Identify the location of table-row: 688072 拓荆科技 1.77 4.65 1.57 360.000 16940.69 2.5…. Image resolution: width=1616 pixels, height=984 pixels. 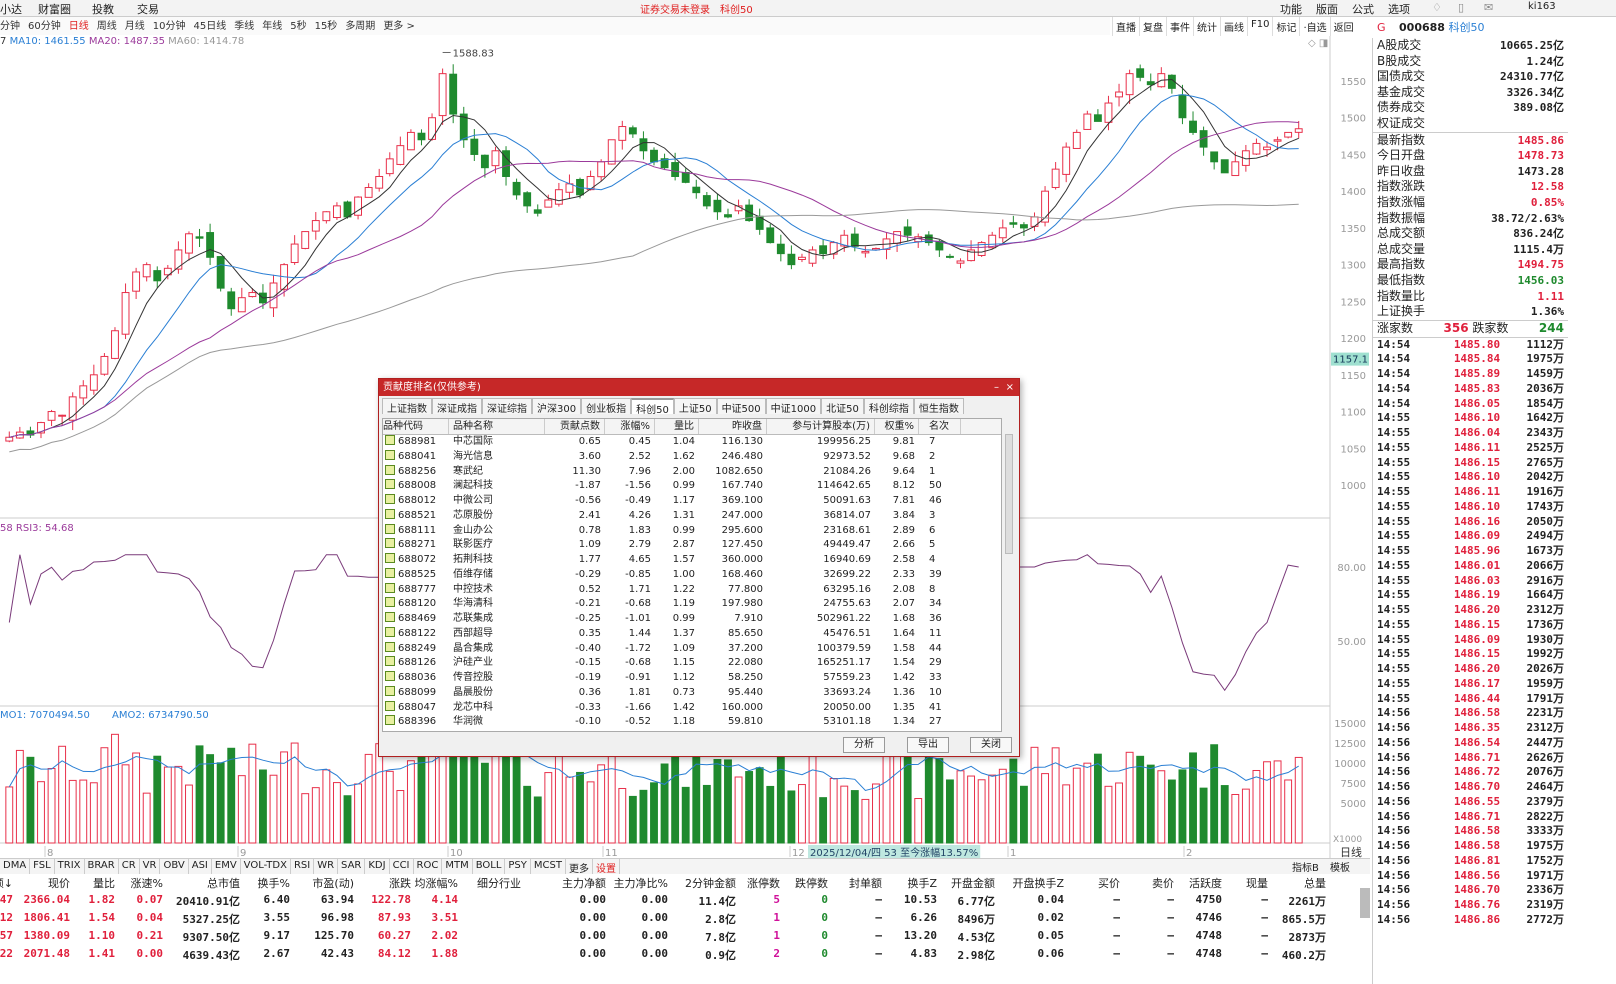
(692, 560).